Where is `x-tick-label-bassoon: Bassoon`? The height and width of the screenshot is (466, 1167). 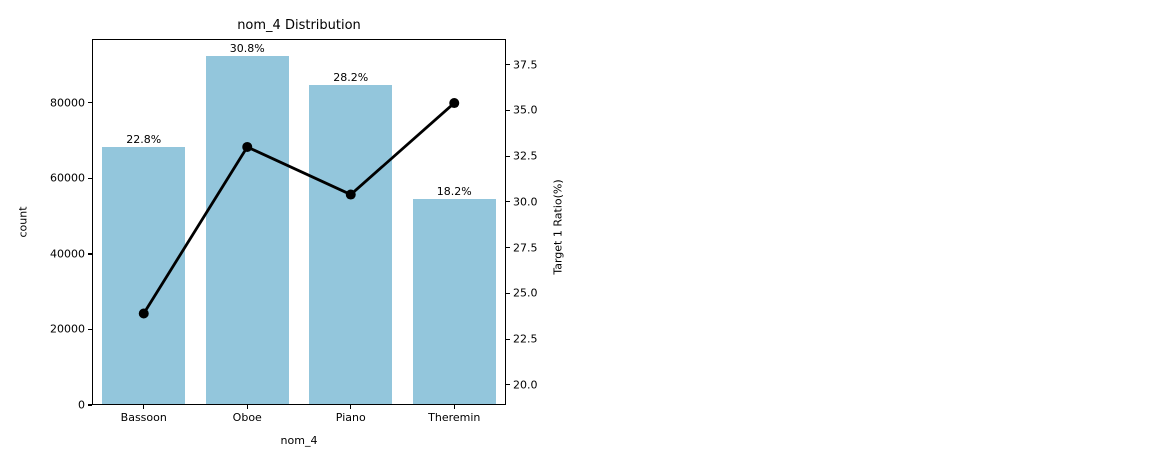
x-tick-label-bassoon: Bassoon is located at coordinates (143, 417).